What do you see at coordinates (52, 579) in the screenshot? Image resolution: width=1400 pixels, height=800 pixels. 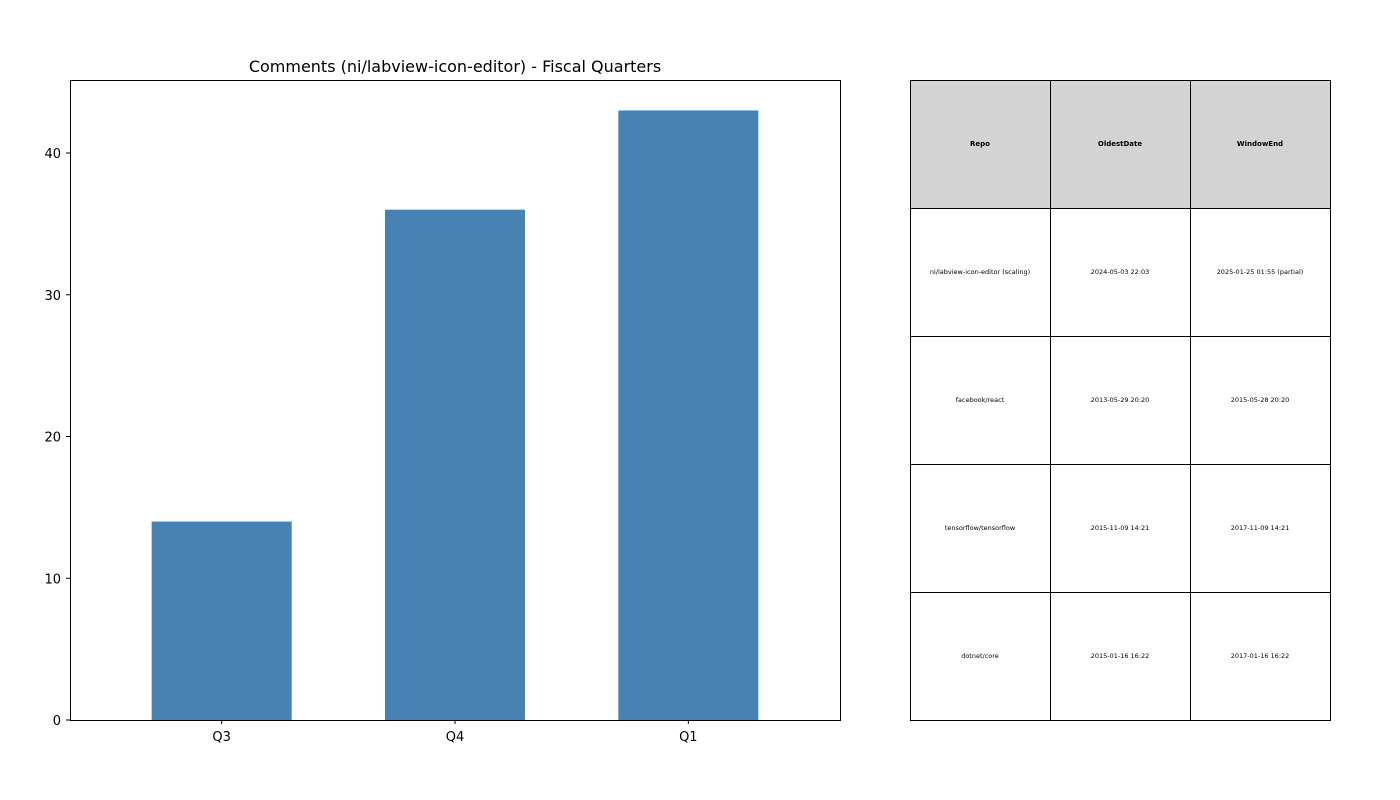 I see `y-tick-label: 10` at bounding box center [52, 579].